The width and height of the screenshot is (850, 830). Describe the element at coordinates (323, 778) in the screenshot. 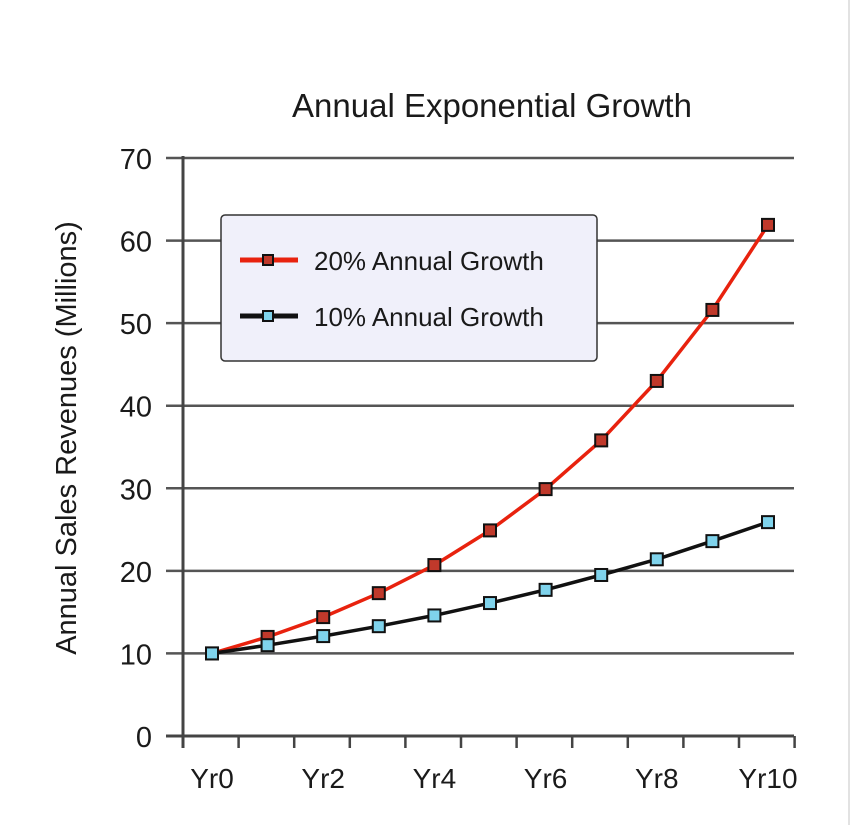

I see `x-tick-label: Yr2` at that location.